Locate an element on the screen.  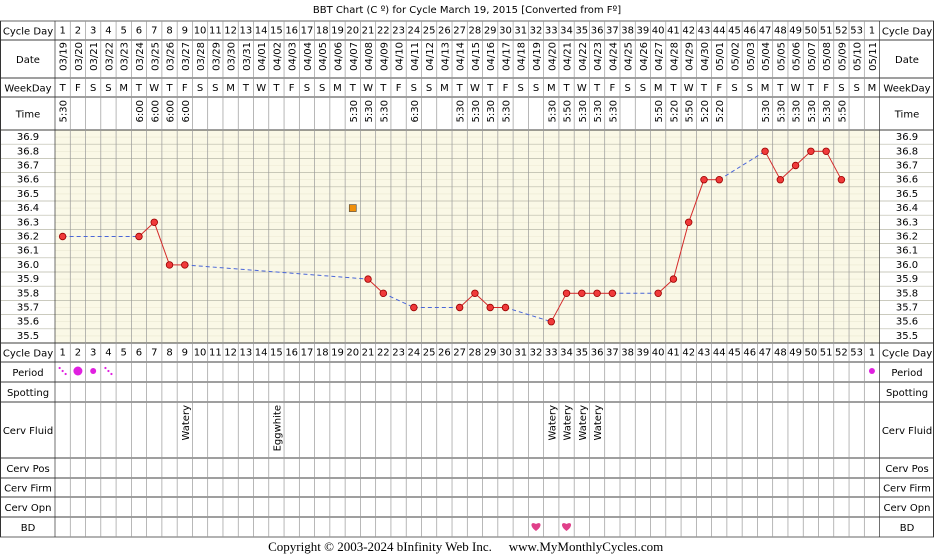
date: 03/25 is located at coordinates (155, 56).